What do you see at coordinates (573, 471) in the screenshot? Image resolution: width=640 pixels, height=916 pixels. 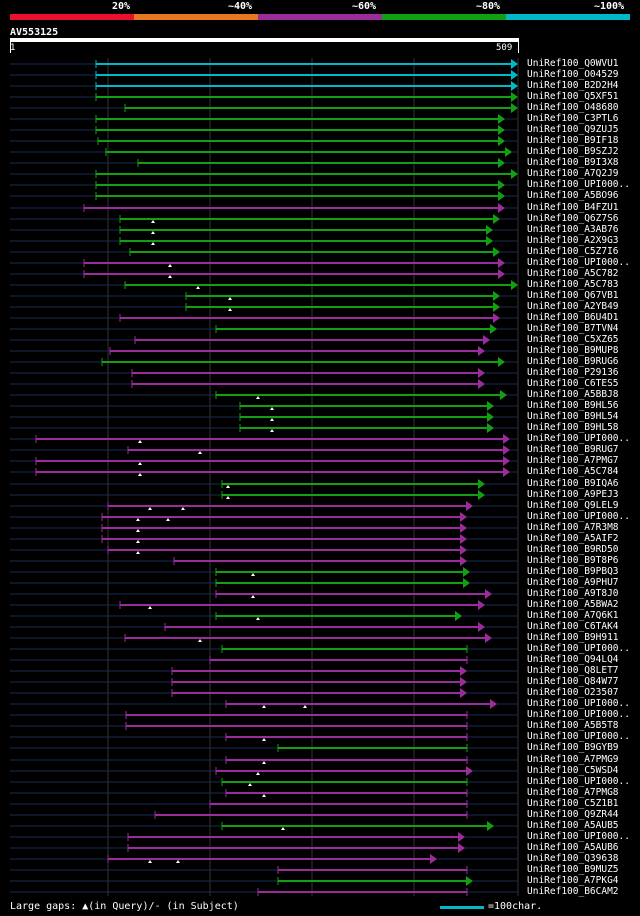 I see `hit-label: UniRef100_A5C784` at bounding box center [573, 471].